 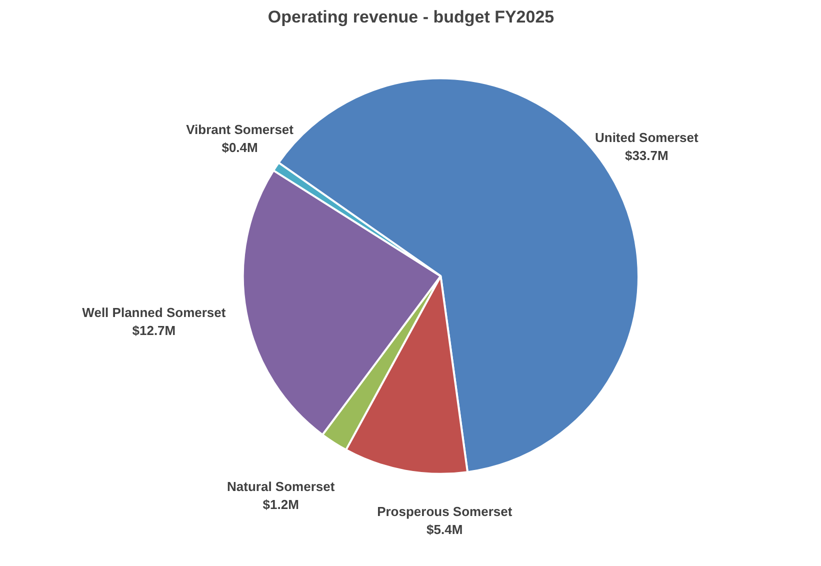 What do you see at coordinates (240, 129) in the screenshot?
I see `slice-label: Vibrant Somerset` at bounding box center [240, 129].